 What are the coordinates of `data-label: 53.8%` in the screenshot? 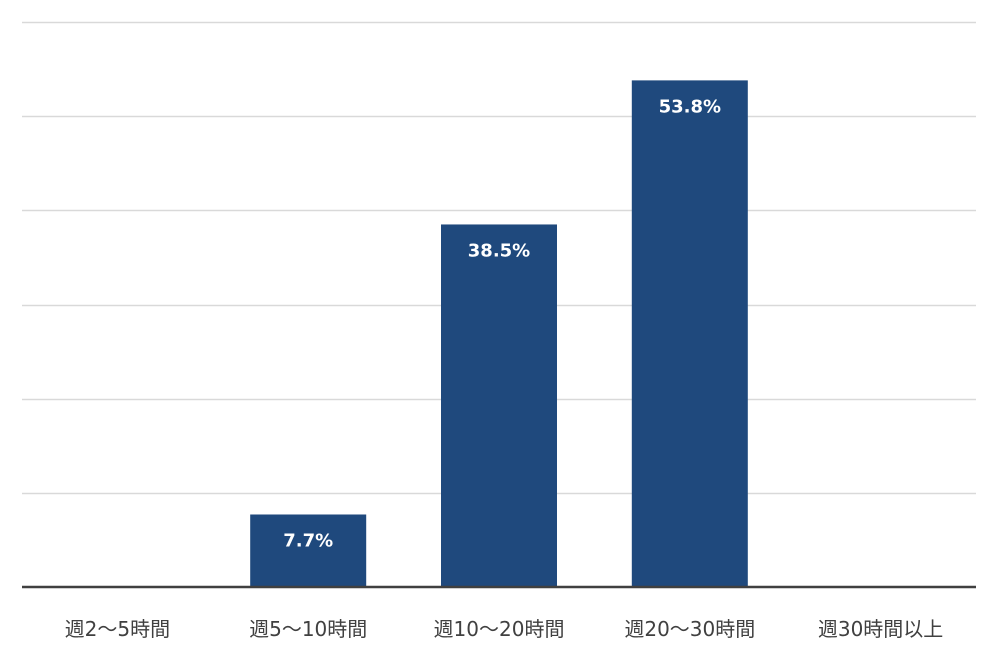 It's located at (690, 106).